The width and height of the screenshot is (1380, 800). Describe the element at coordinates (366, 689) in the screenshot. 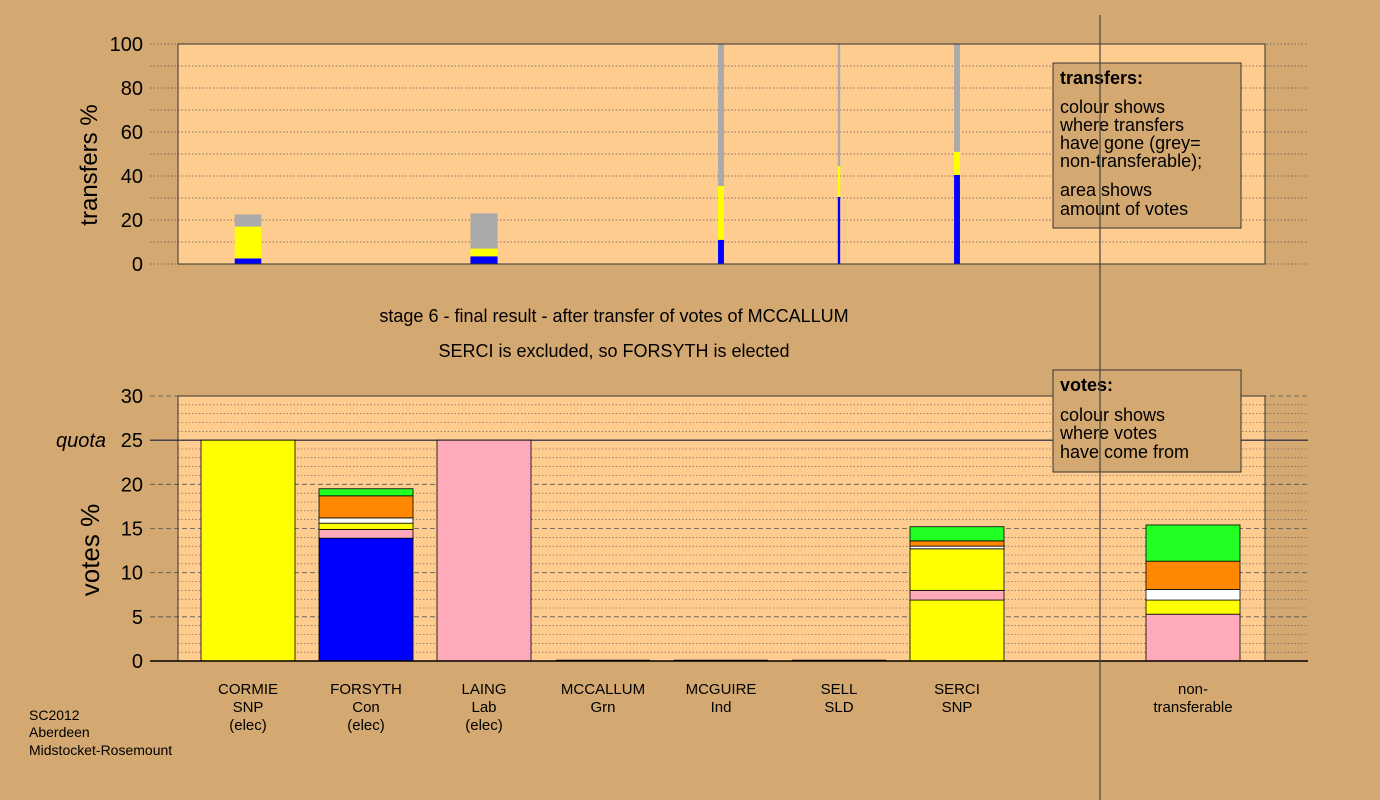

I see `votes-x-tick-label: FORSYTH` at that location.